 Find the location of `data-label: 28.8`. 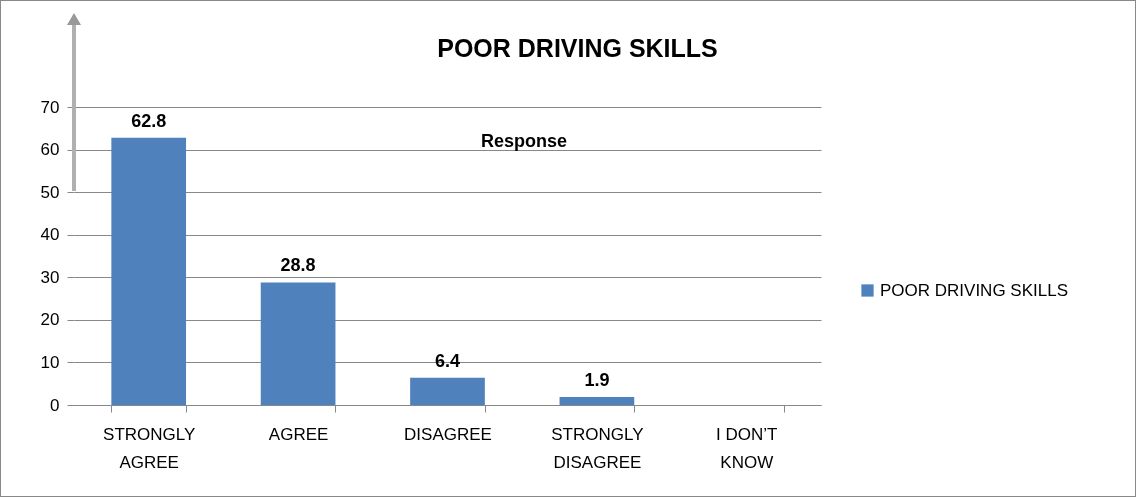

data-label: 28.8 is located at coordinates (298, 265).